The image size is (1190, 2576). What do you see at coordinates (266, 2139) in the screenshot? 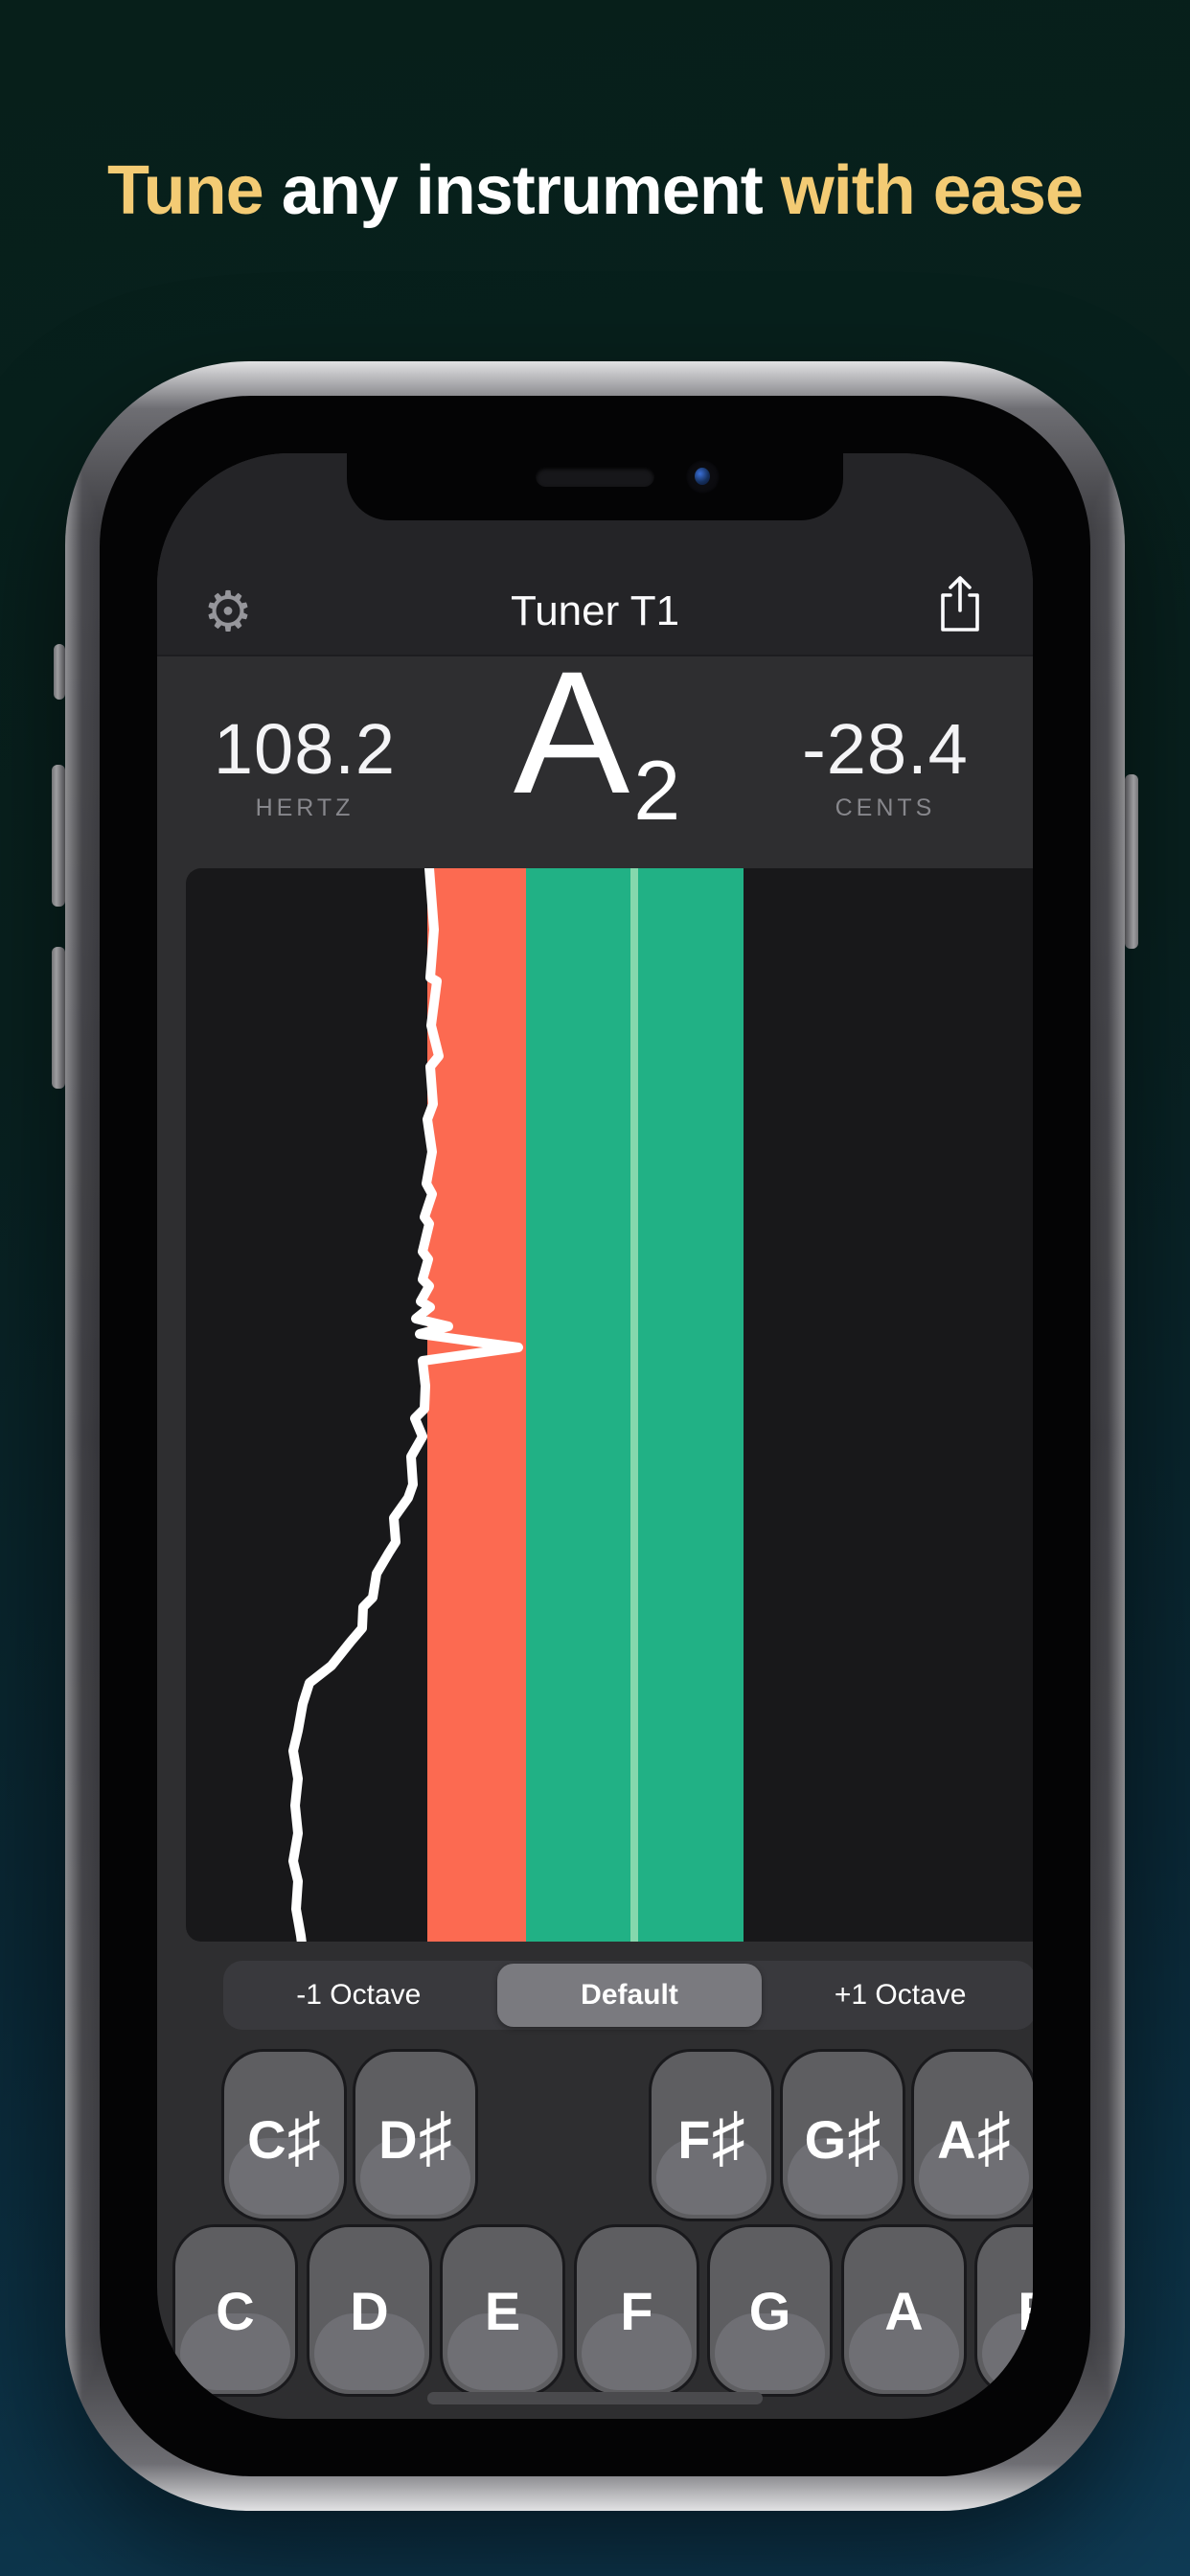
I see `key-label: C` at bounding box center [266, 2139].